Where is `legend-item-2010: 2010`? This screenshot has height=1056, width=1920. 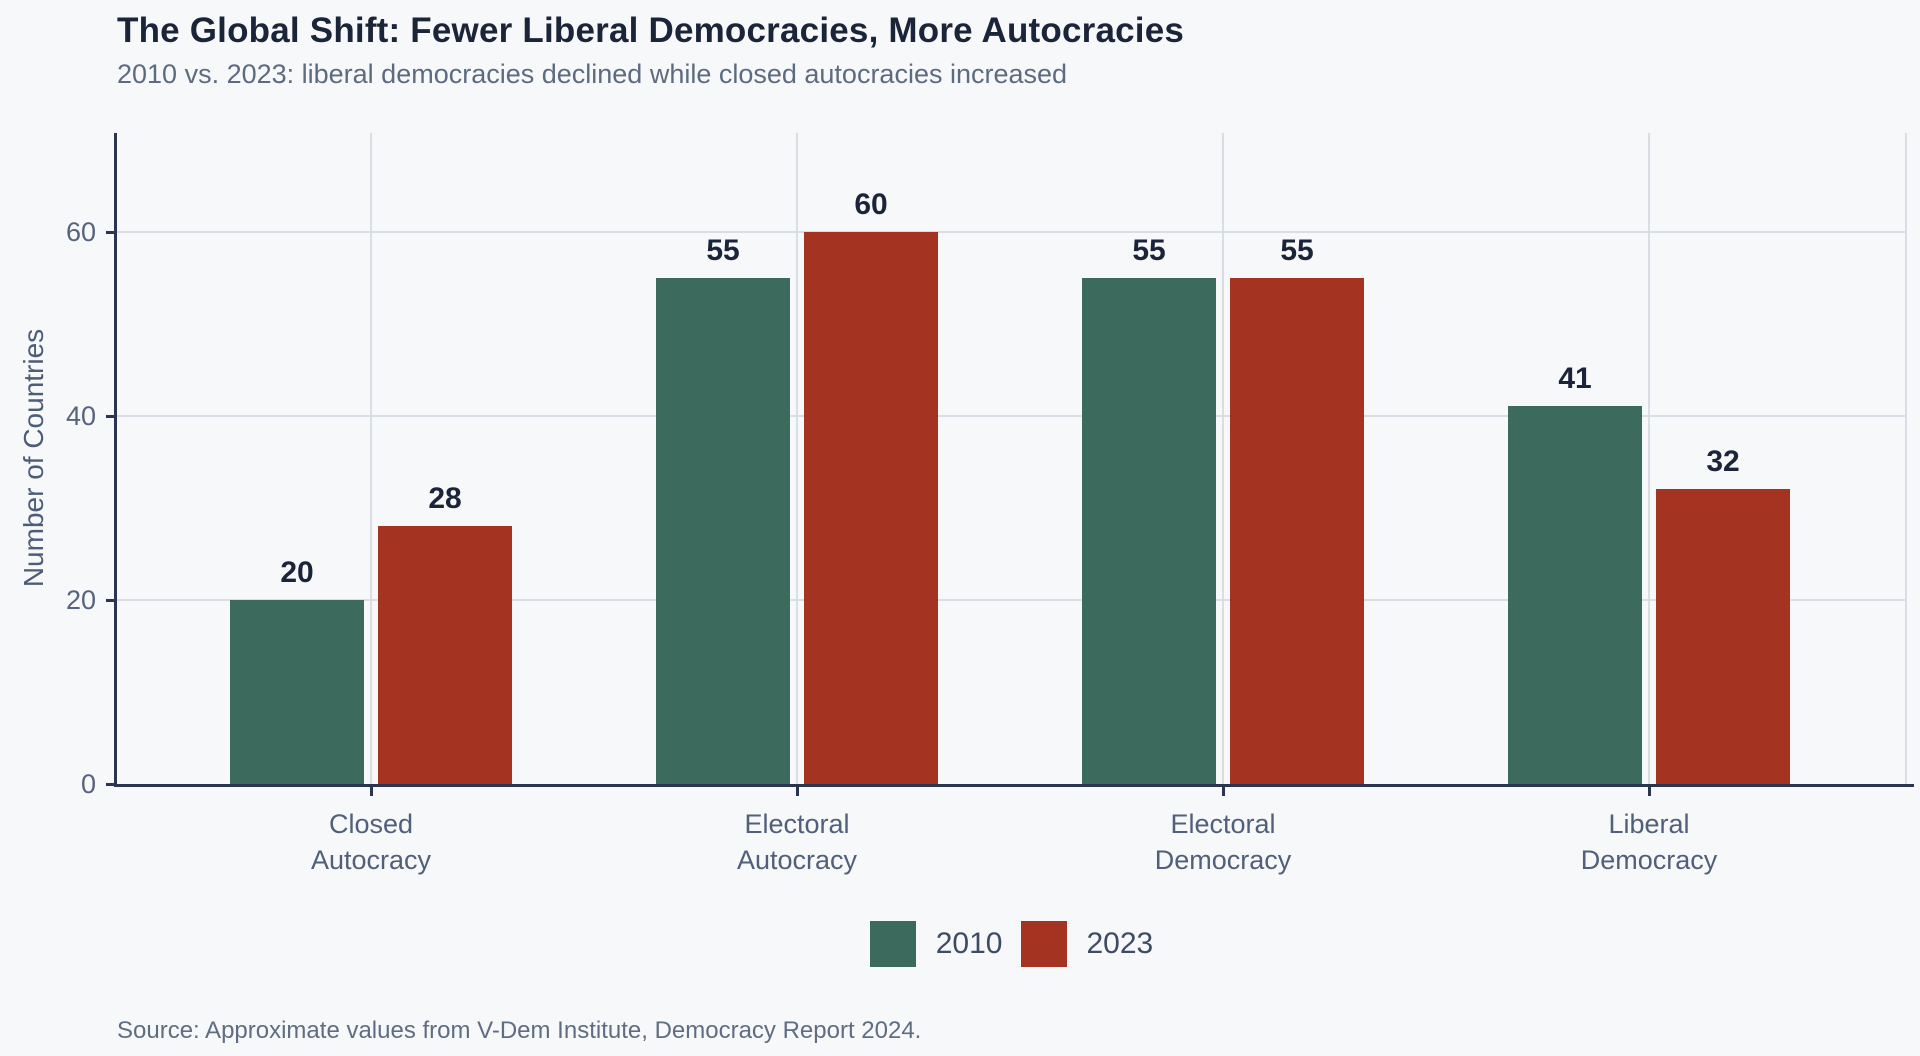 legend-item-2010: 2010 is located at coordinates (936, 944).